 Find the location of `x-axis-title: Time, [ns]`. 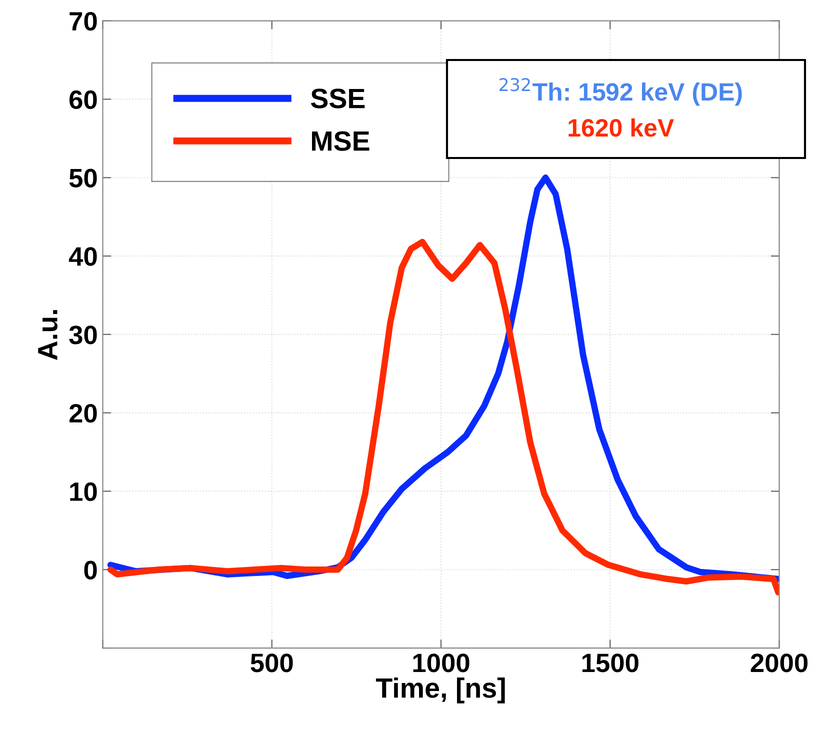

x-axis-title: Time, [ns] is located at coordinates (440, 690).